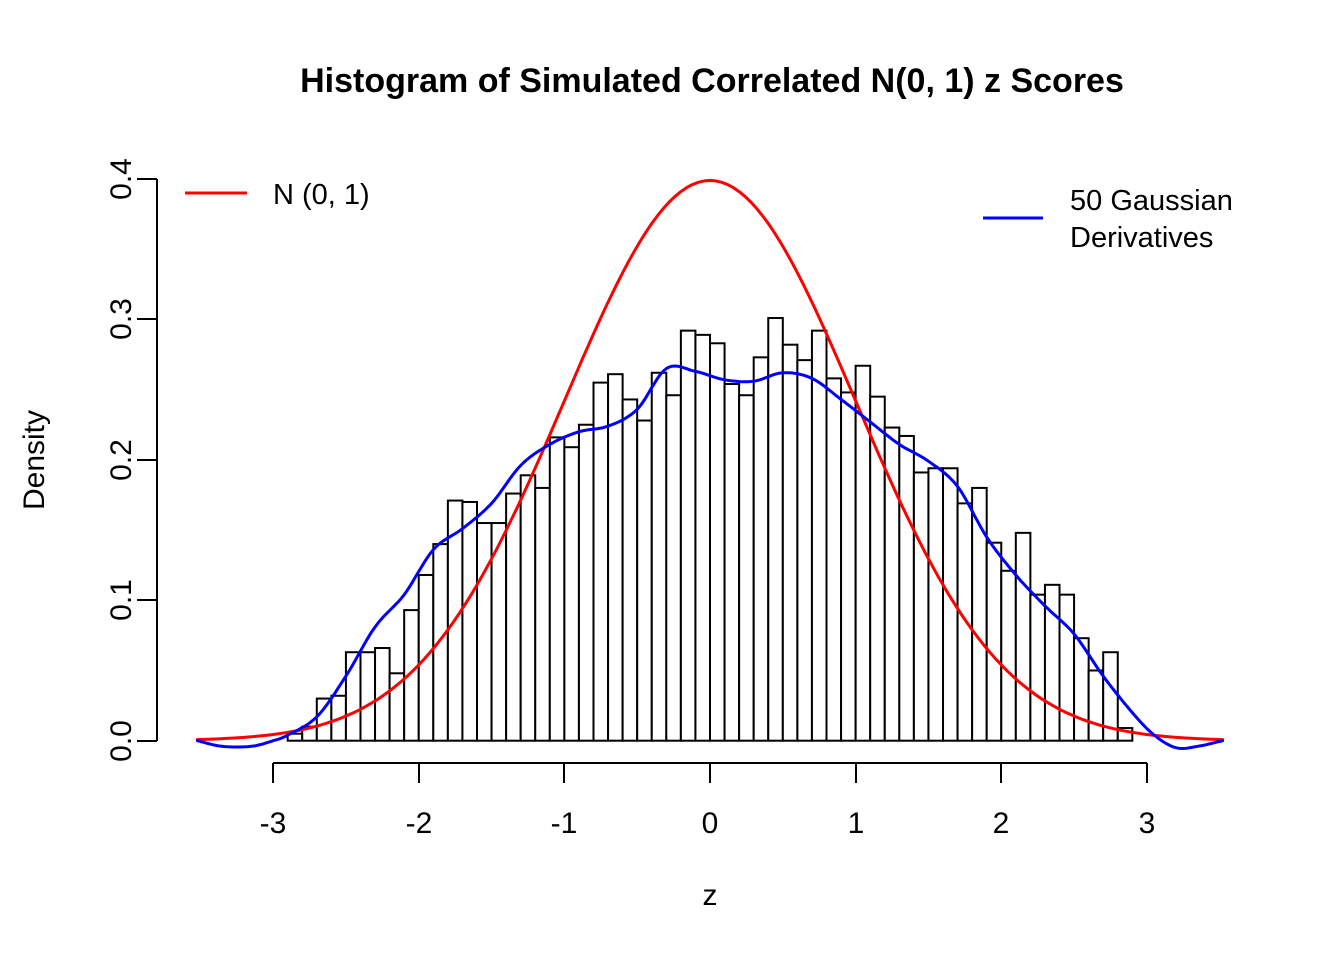  I want to click on y-tick-label: 0.0, so click(121, 741).